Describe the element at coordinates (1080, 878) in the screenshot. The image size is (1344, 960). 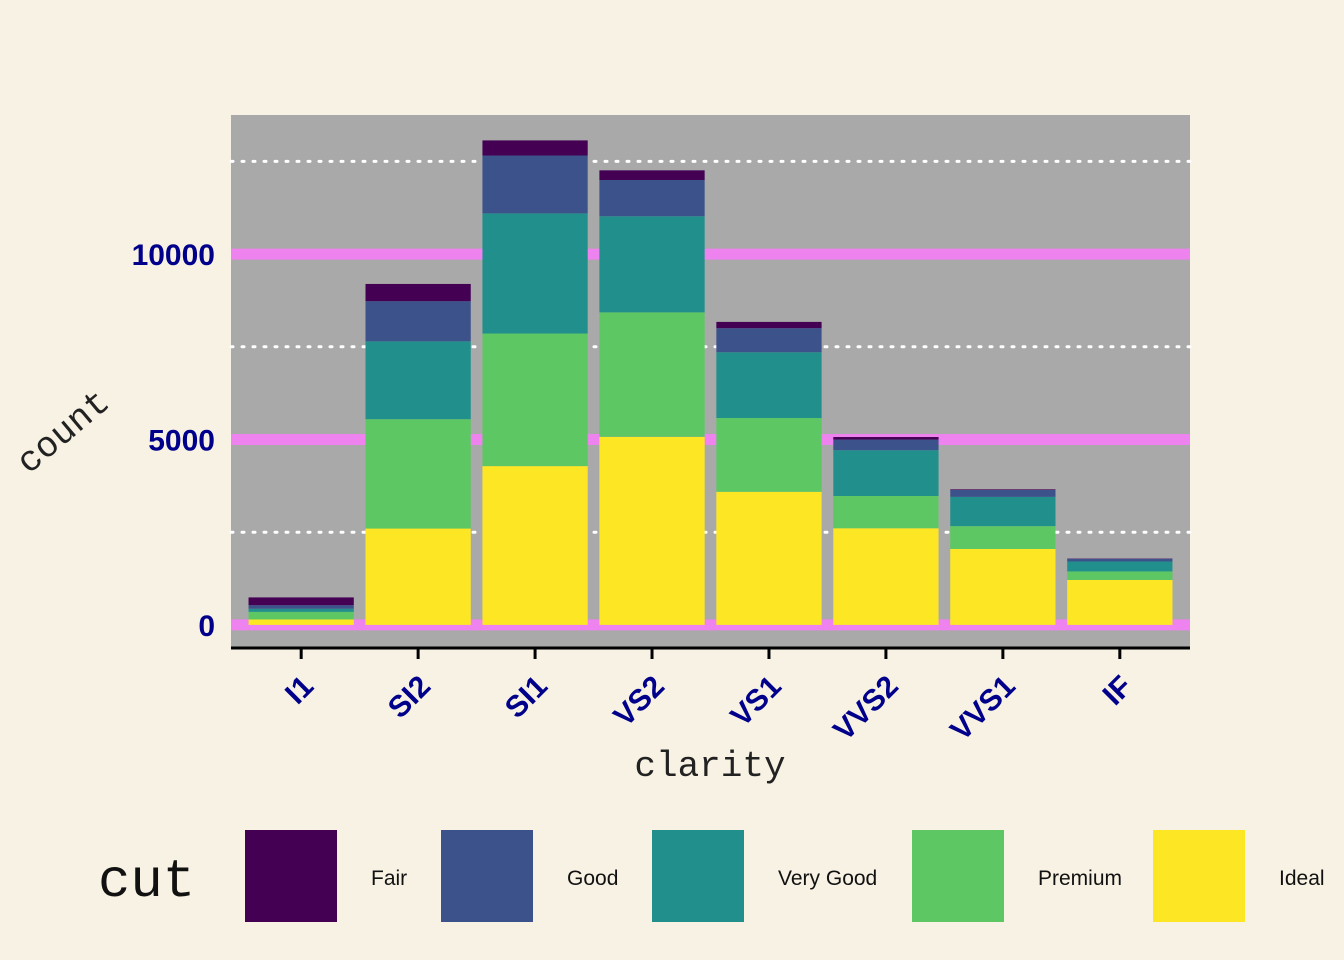
I see `legend-label: Premium` at that location.